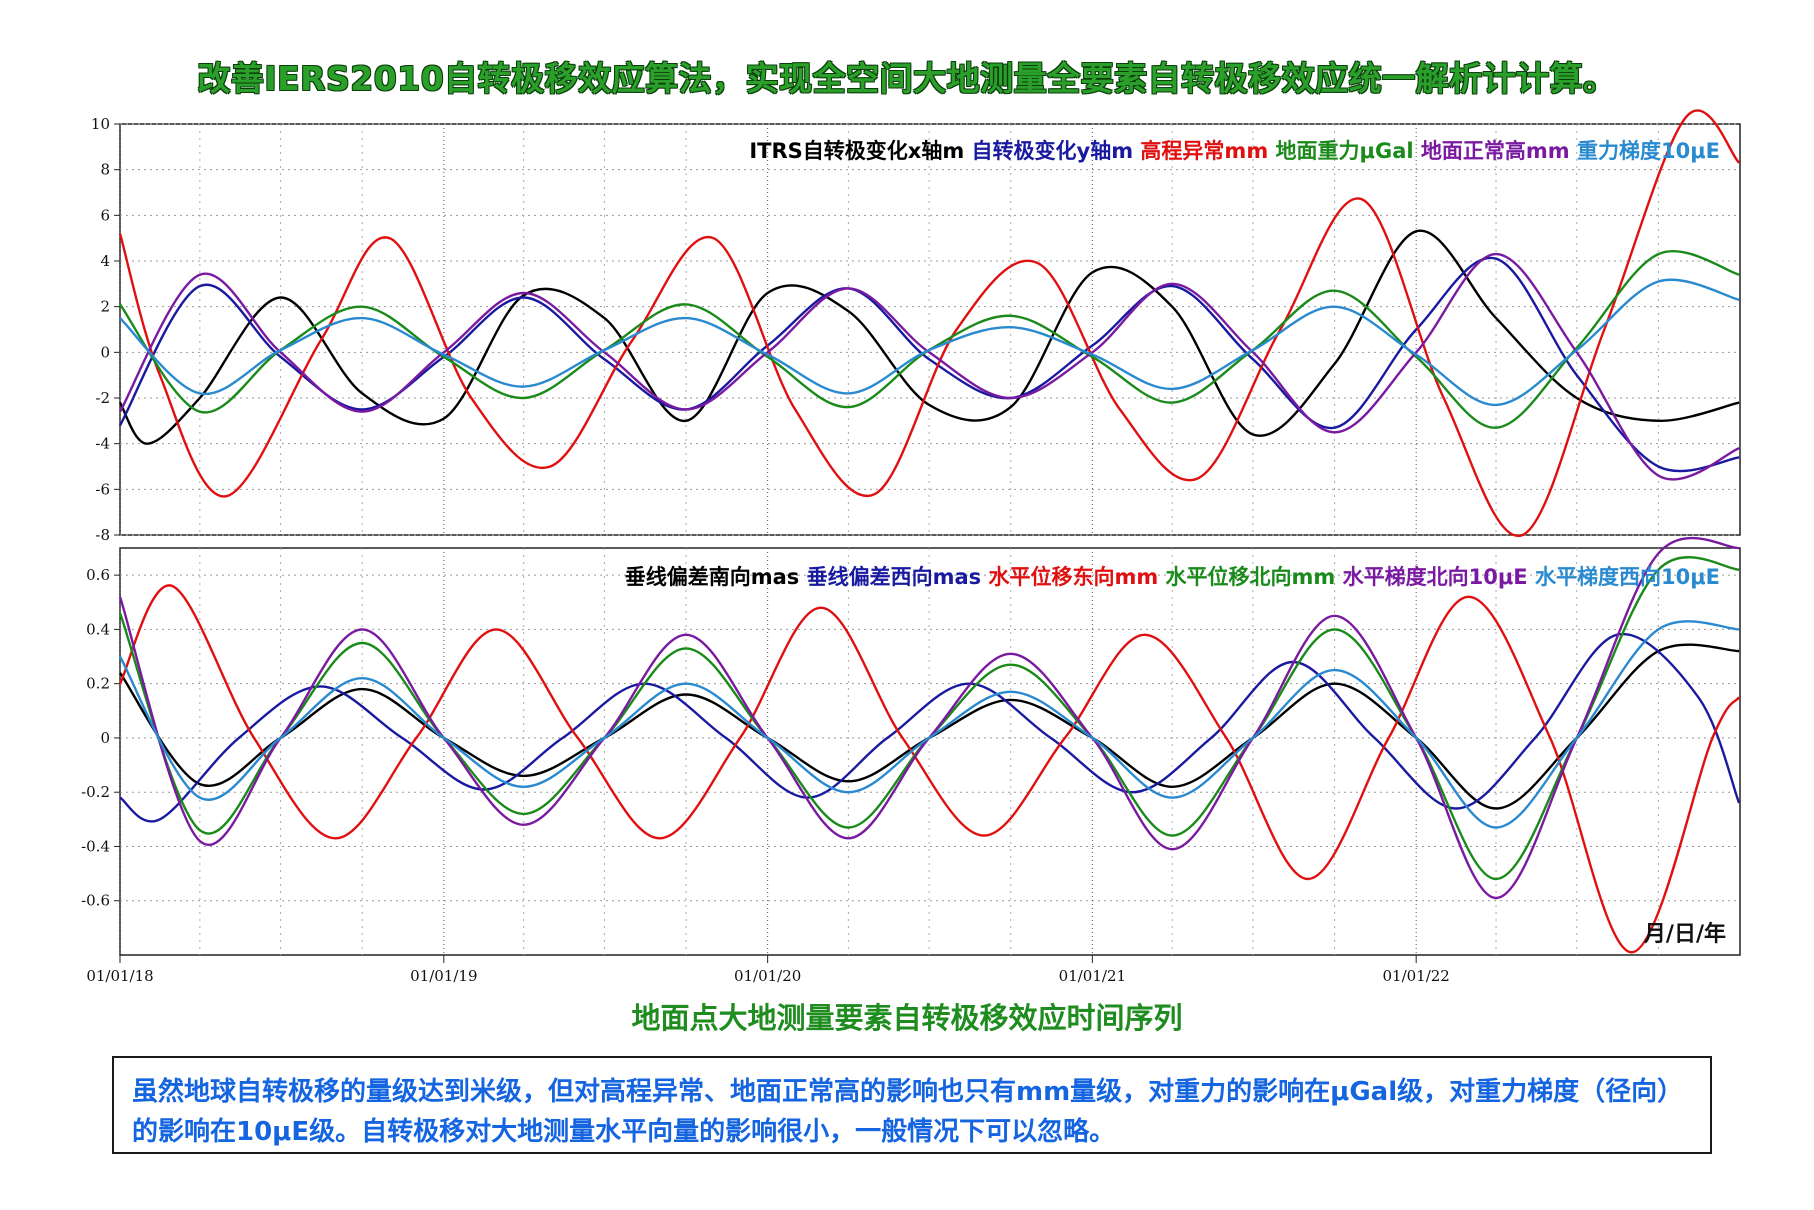 The width and height of the screenshot is (1814, 1210). I want to click on y-tick-label: -0.4, so click(95, 846).